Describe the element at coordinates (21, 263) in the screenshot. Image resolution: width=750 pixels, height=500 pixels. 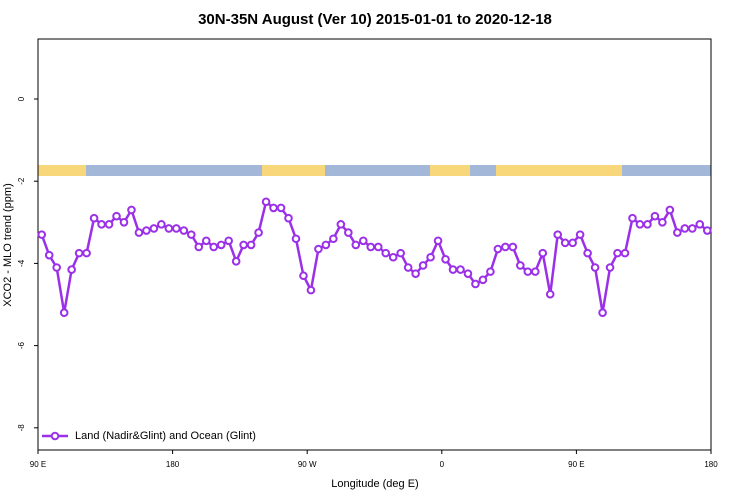
I see `y-tick-label: -4` at that location.